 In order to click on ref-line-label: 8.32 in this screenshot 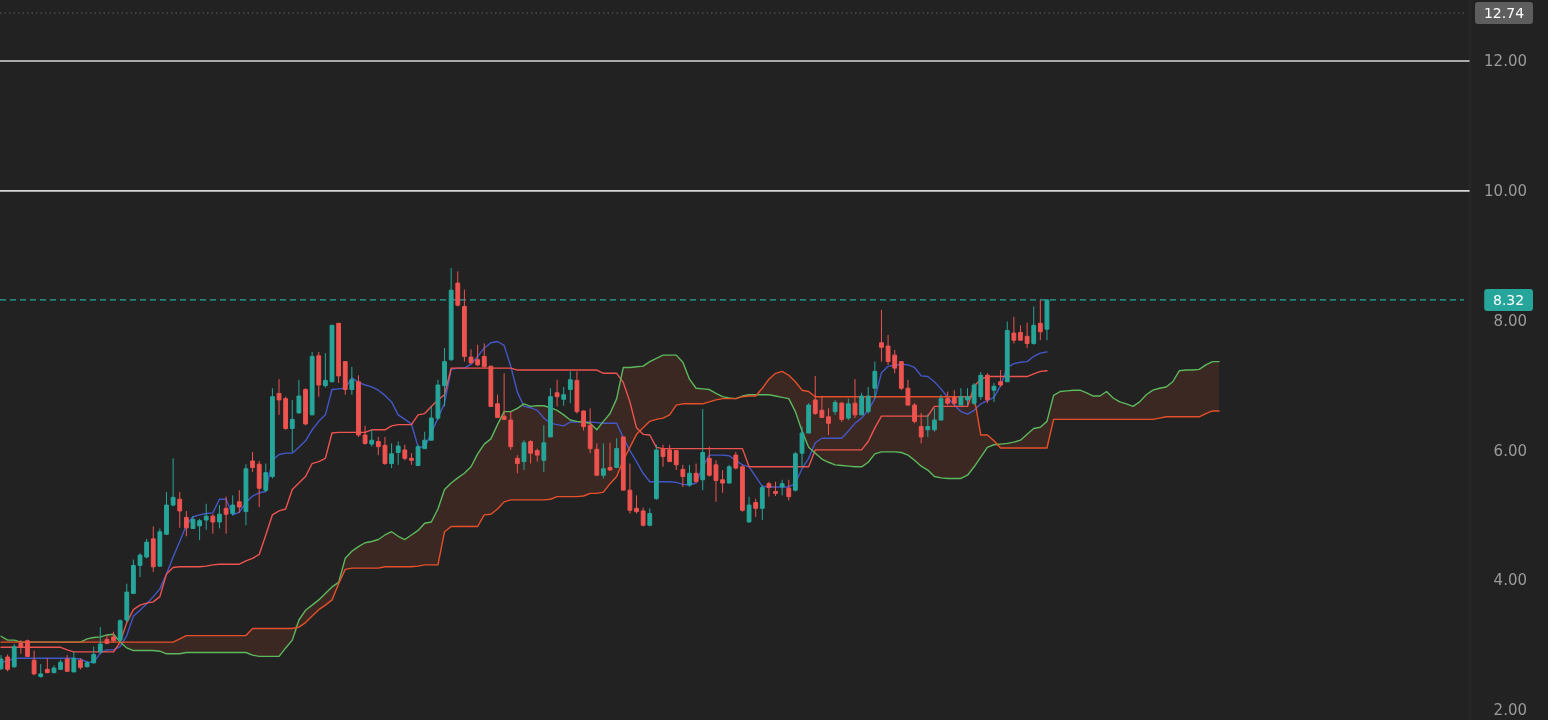, I will do `click(1509, 299)`.